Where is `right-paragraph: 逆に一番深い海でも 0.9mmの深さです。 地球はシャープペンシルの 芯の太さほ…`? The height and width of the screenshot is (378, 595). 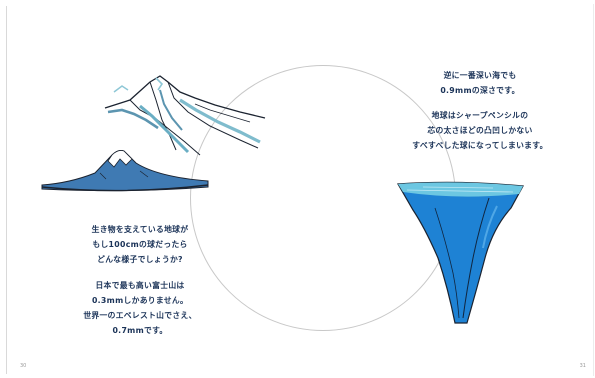 right-paragraph: 逆に一番深い海でも 0.9mmの深さです。 地球はシャープペンシルの 芯の太さほ… is located at coordinates (480, 110).